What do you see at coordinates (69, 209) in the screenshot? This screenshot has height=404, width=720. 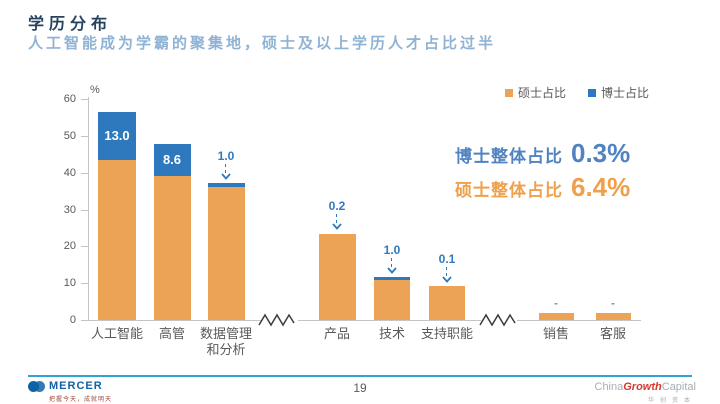 I see `y-tick-label: 30` at bounding box center [69, 209].